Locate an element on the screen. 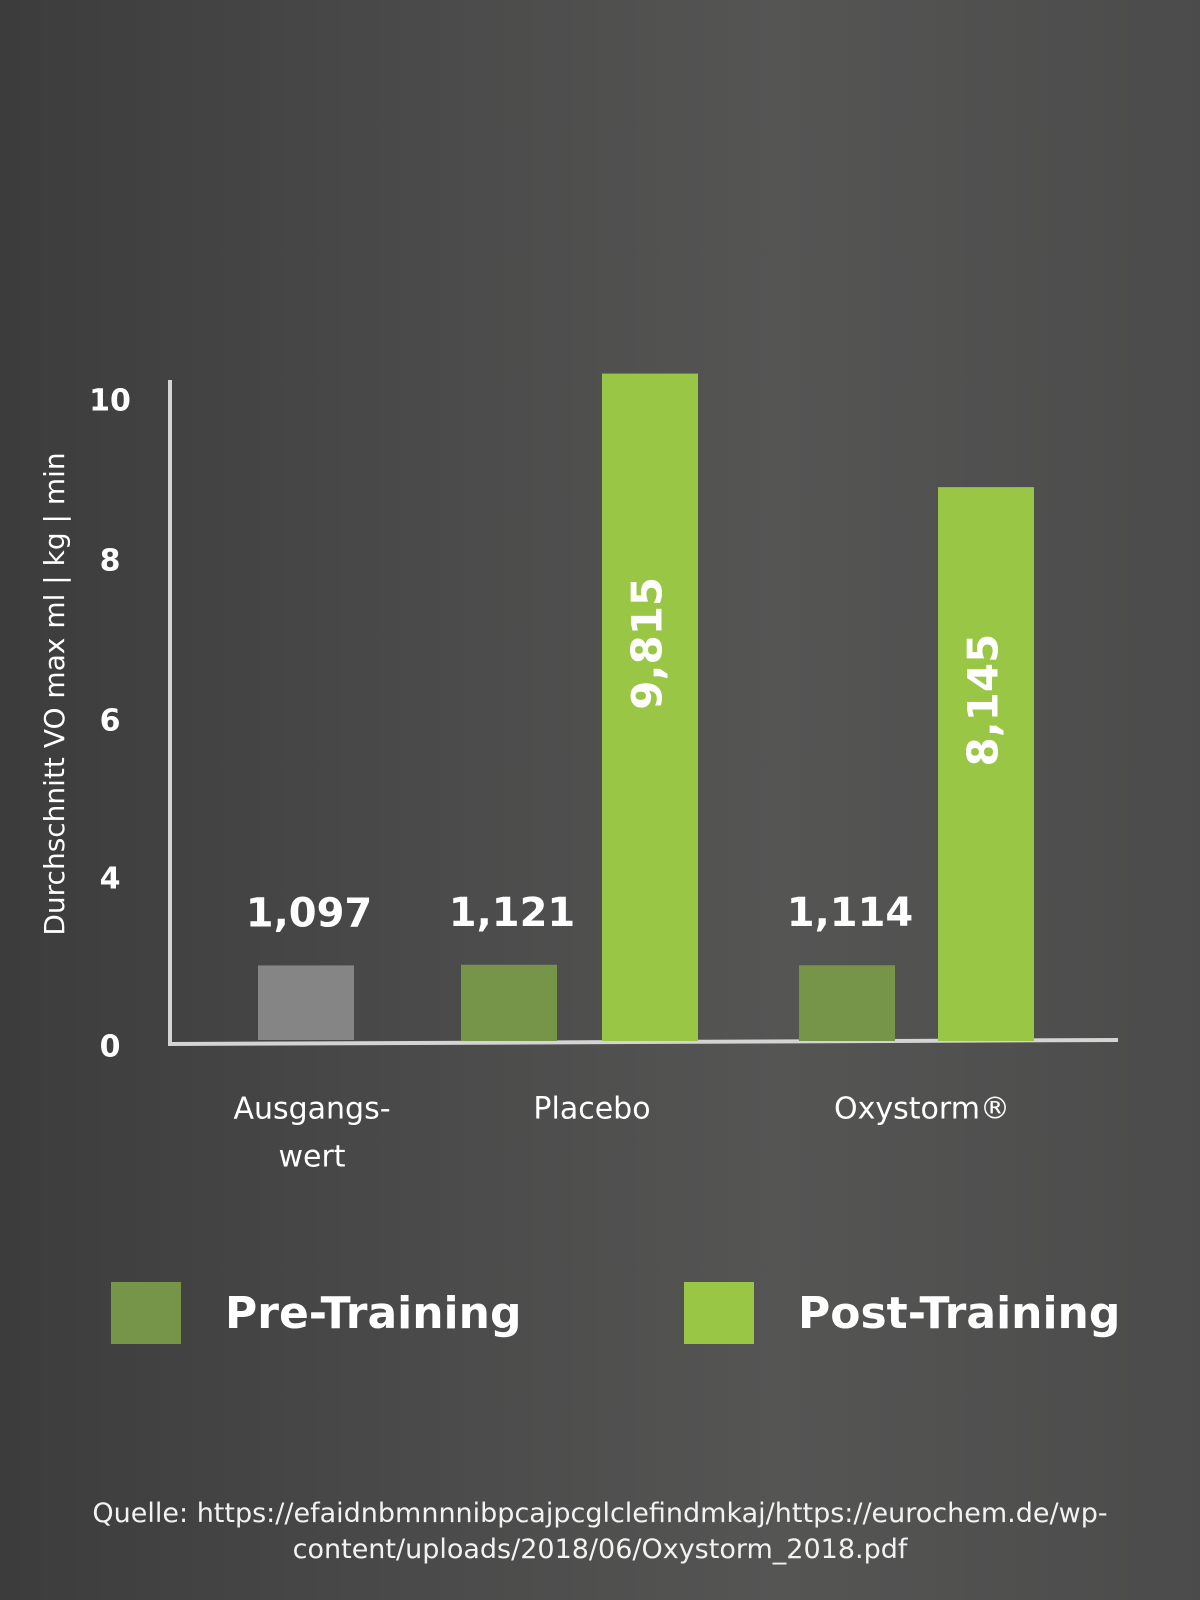 This screenshot has height=1600, width=1200. bar-ausgangswert-pre is located at coordinates (306, 1002).